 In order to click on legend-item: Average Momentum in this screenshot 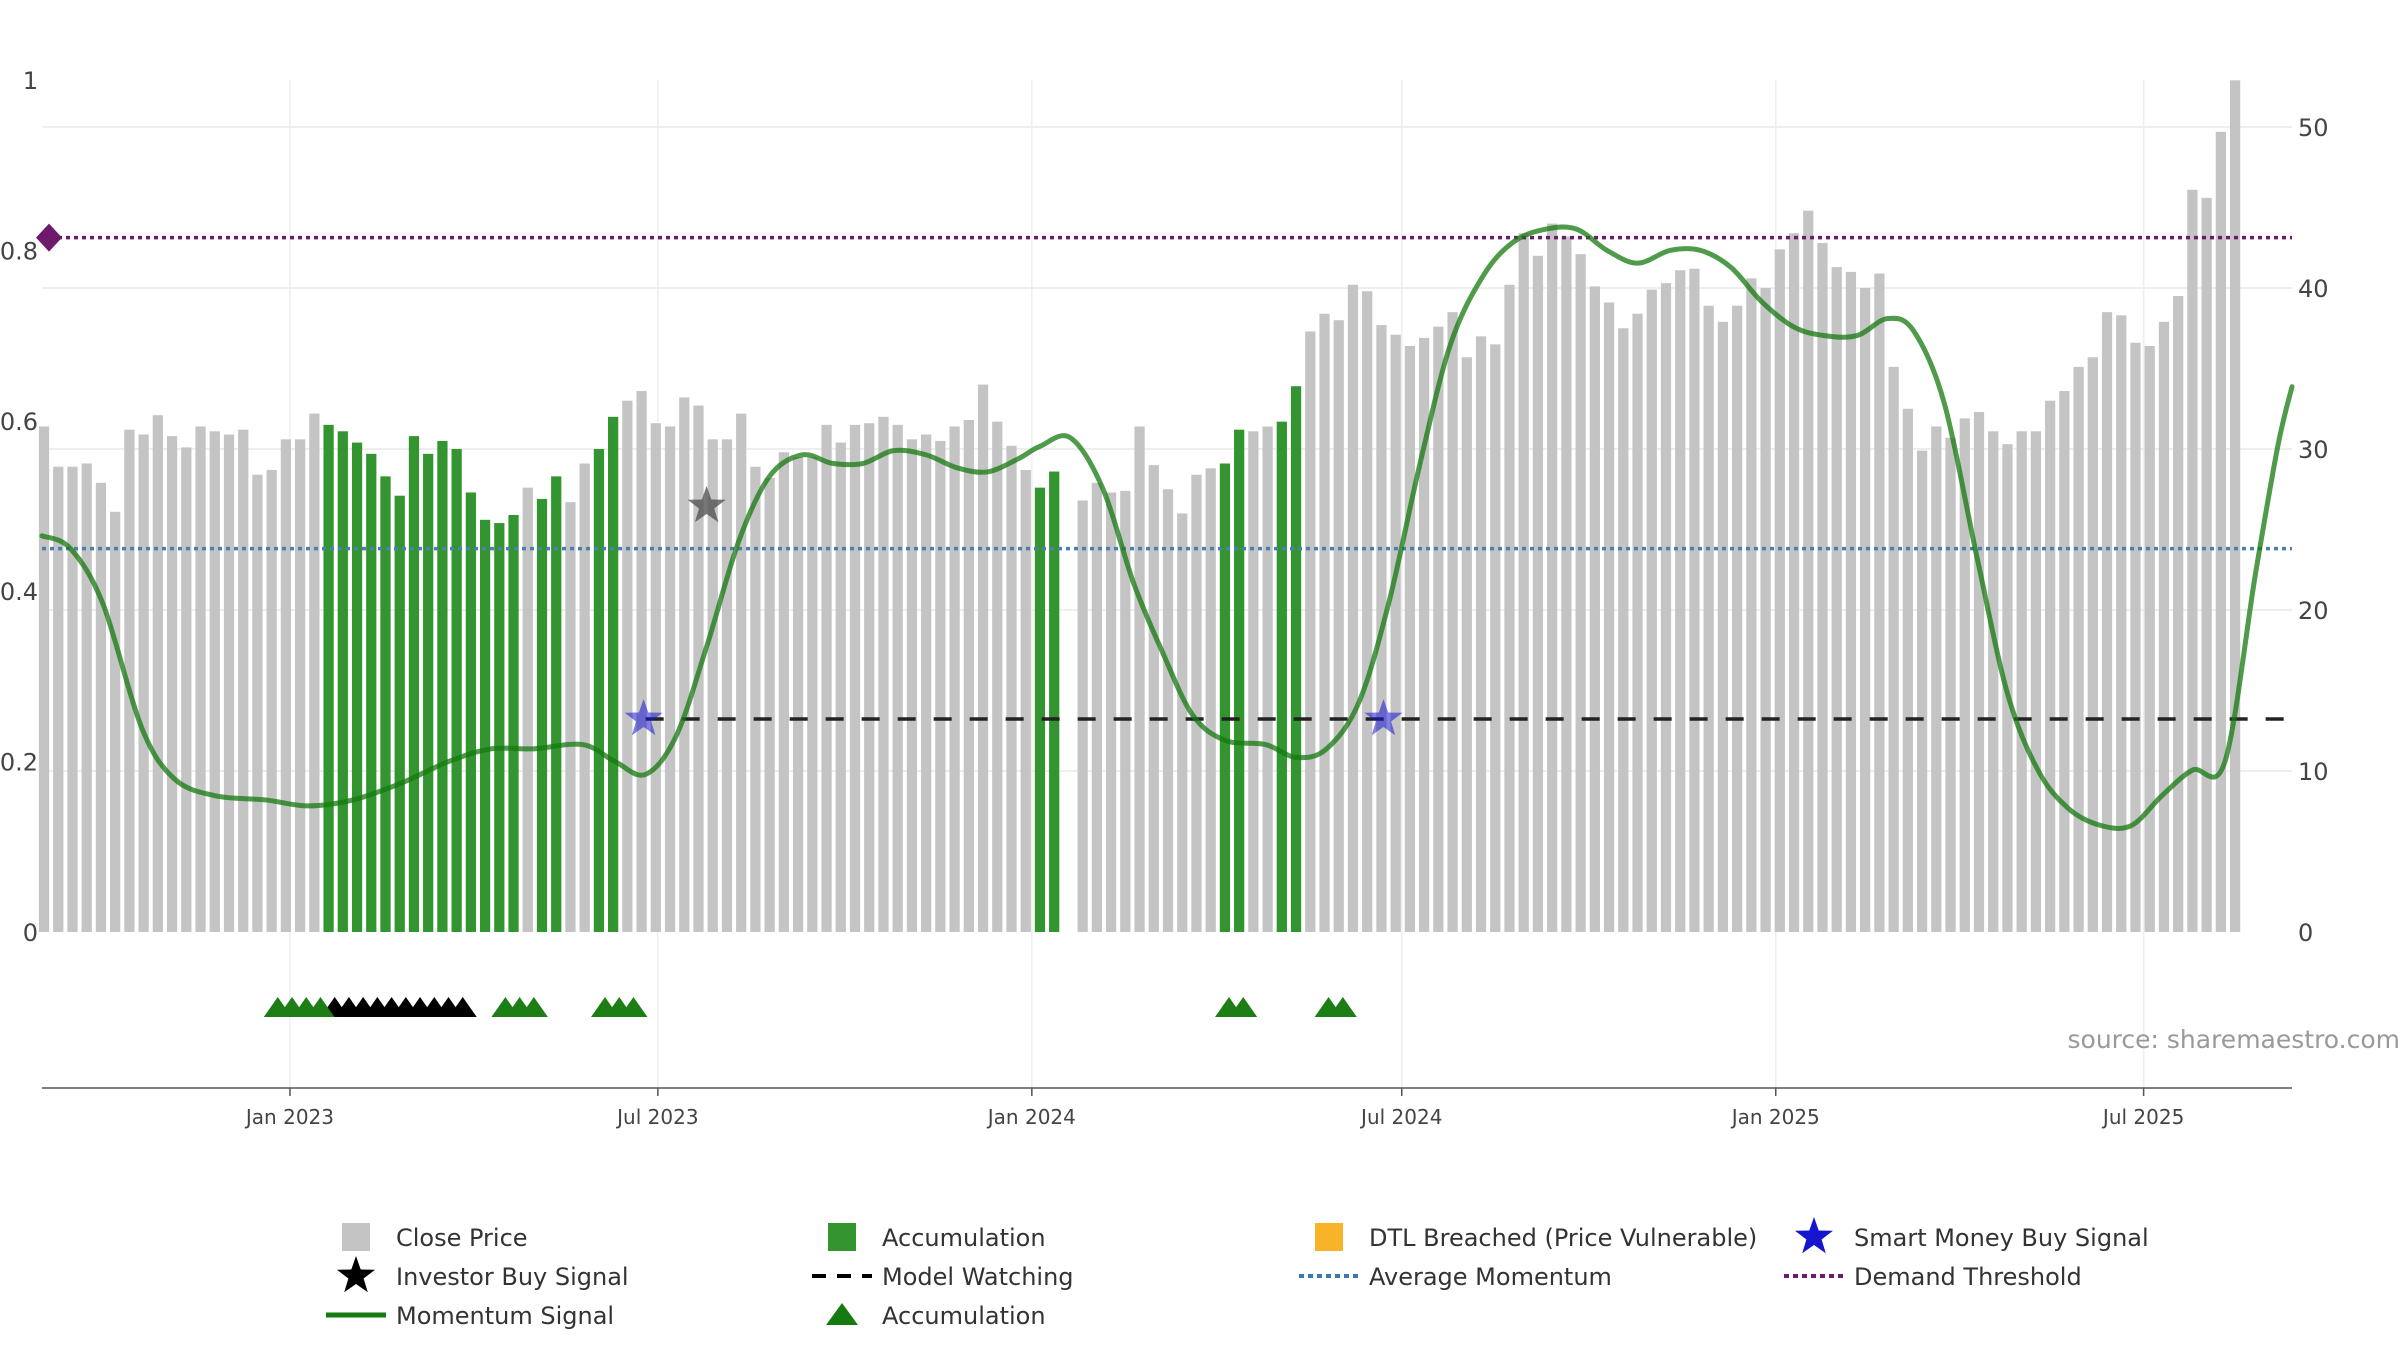, I will do `click(1455, 1277)`.